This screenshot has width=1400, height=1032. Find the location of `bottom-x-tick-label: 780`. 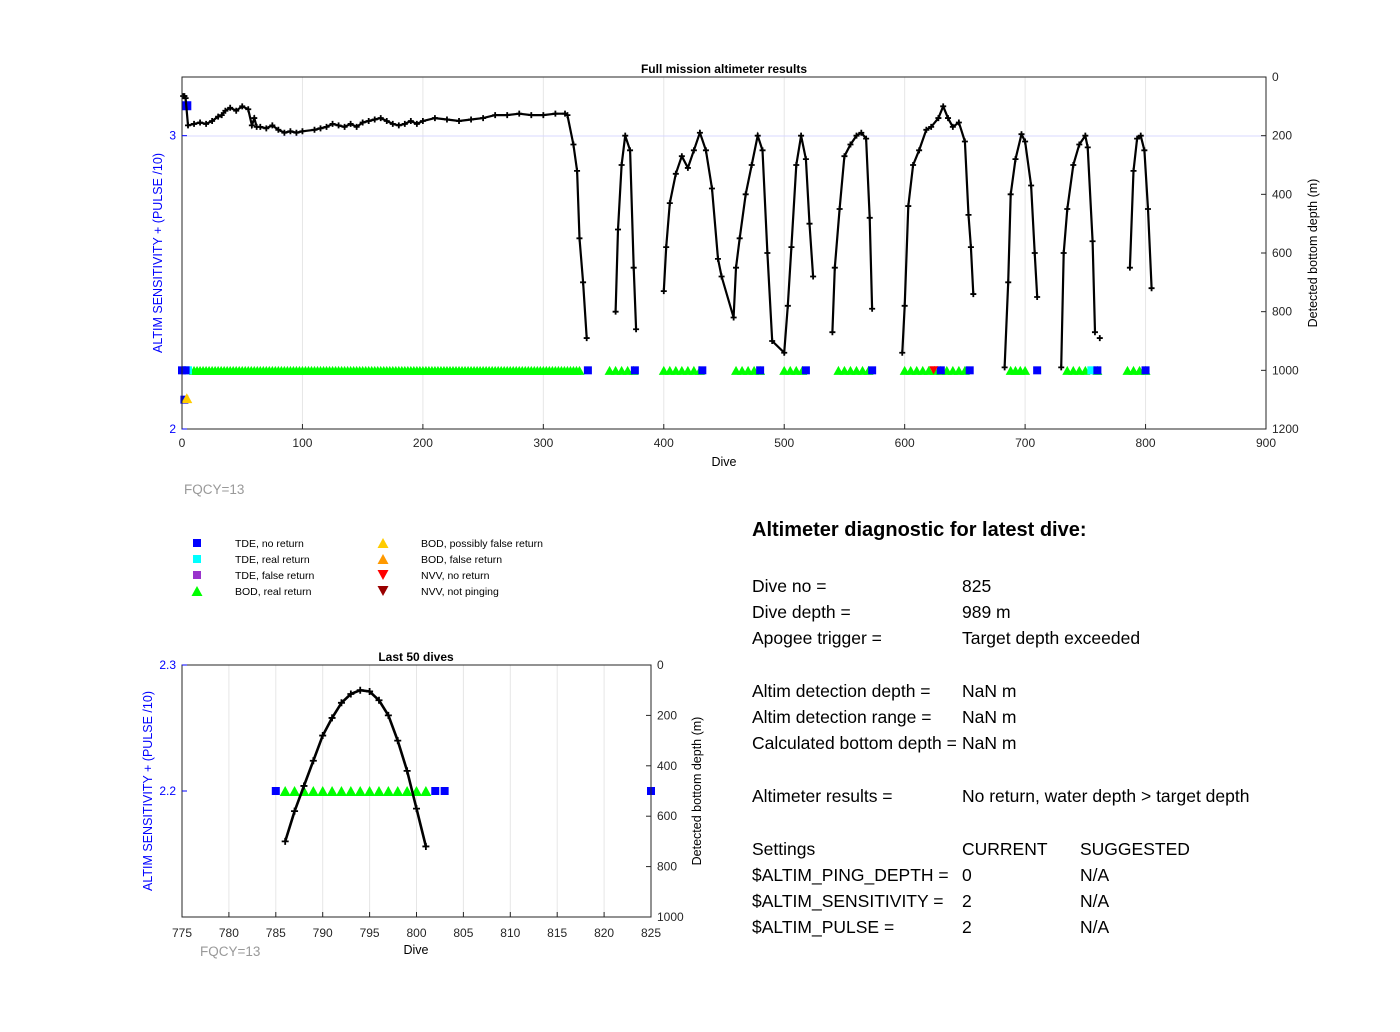

bottom-x-tick-label: 780 is located at coordinates (229, 933).